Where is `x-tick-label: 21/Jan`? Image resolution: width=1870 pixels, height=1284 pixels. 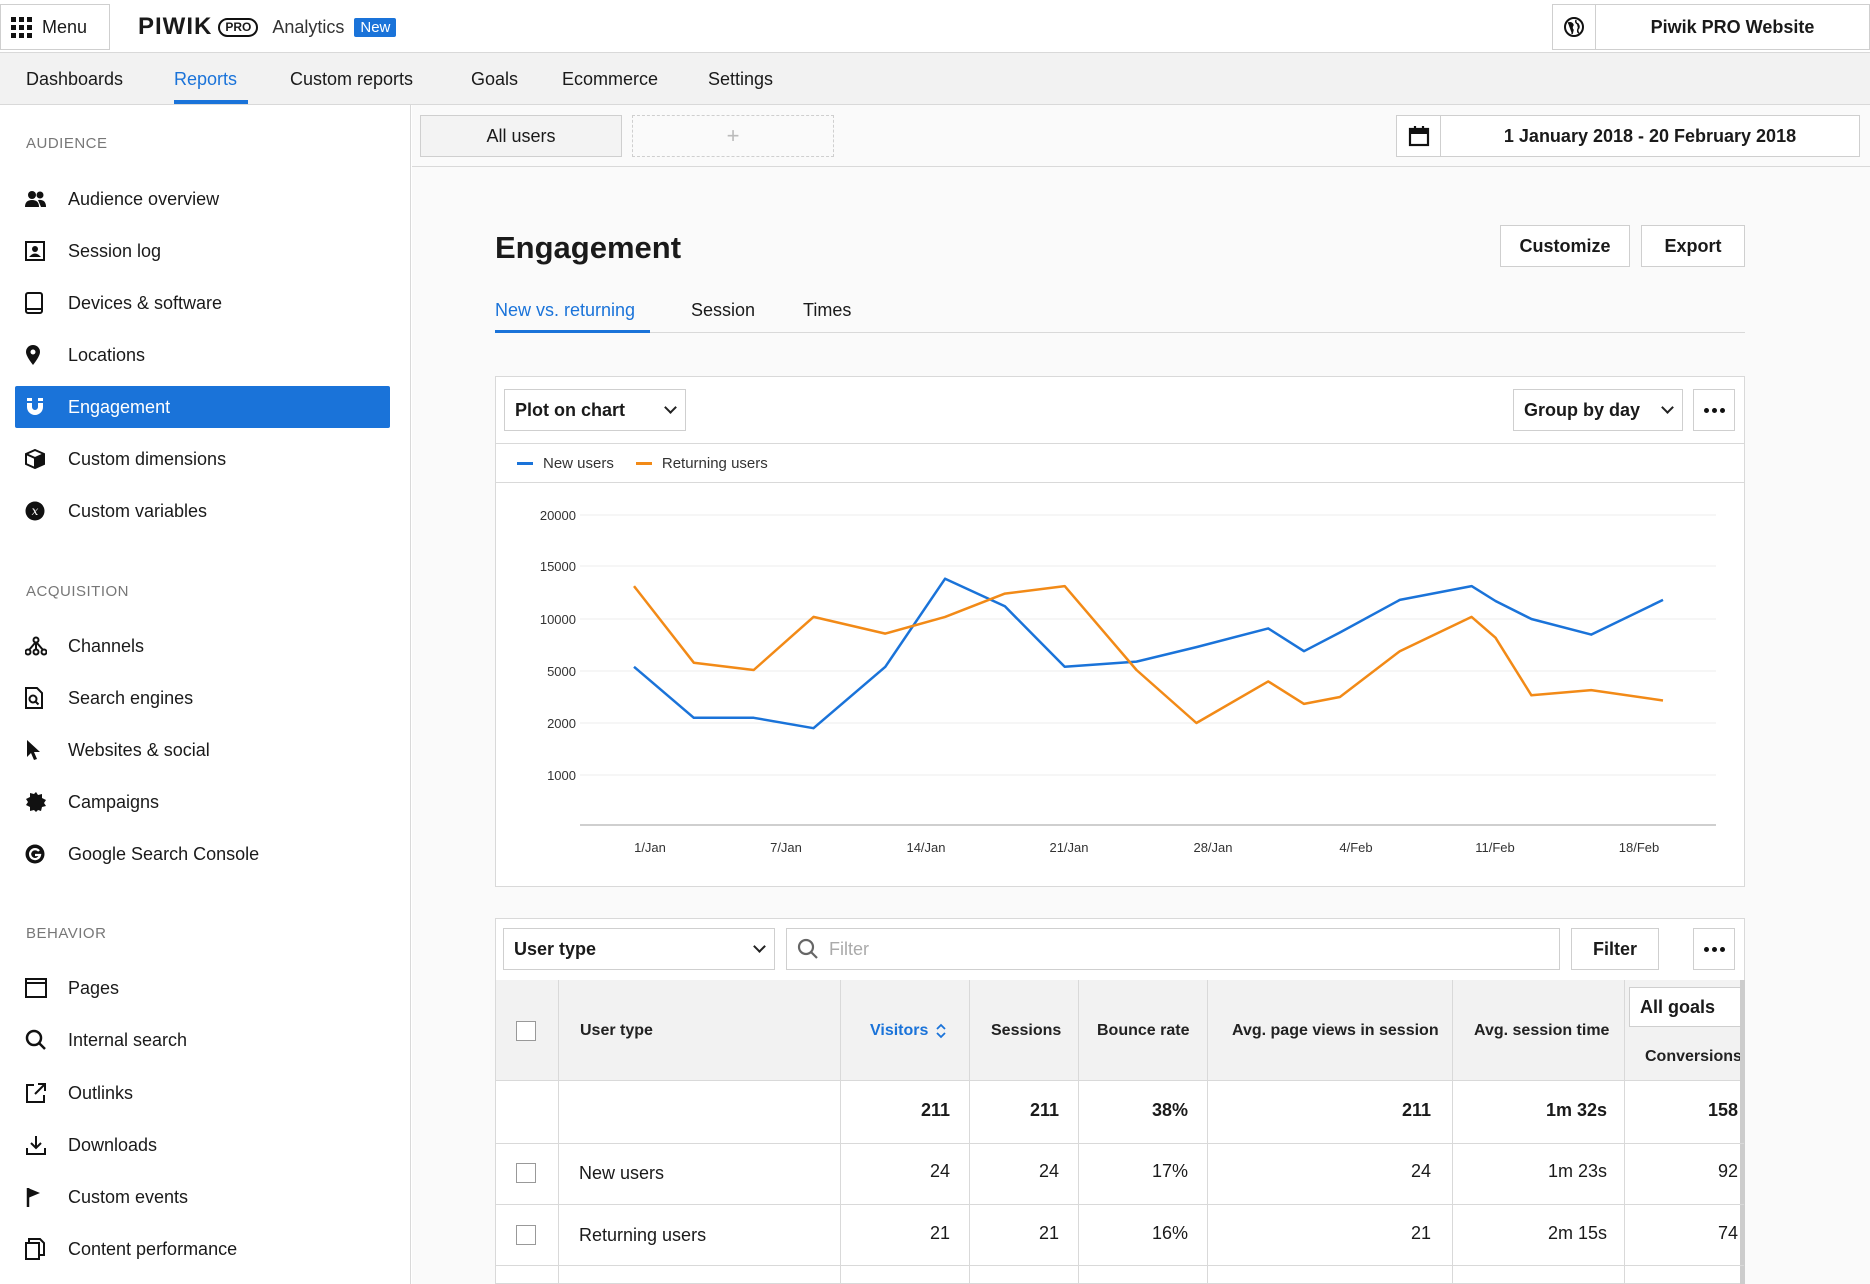
x-tick-label: 21/Jan is located at coordinates (1068, 847).